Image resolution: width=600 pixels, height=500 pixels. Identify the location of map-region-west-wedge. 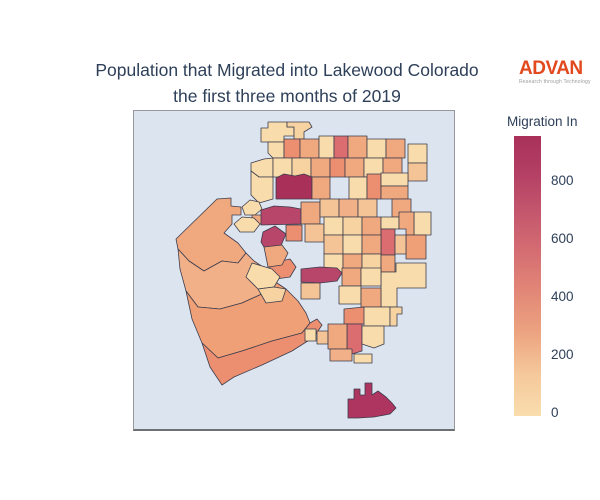
(262, 352).